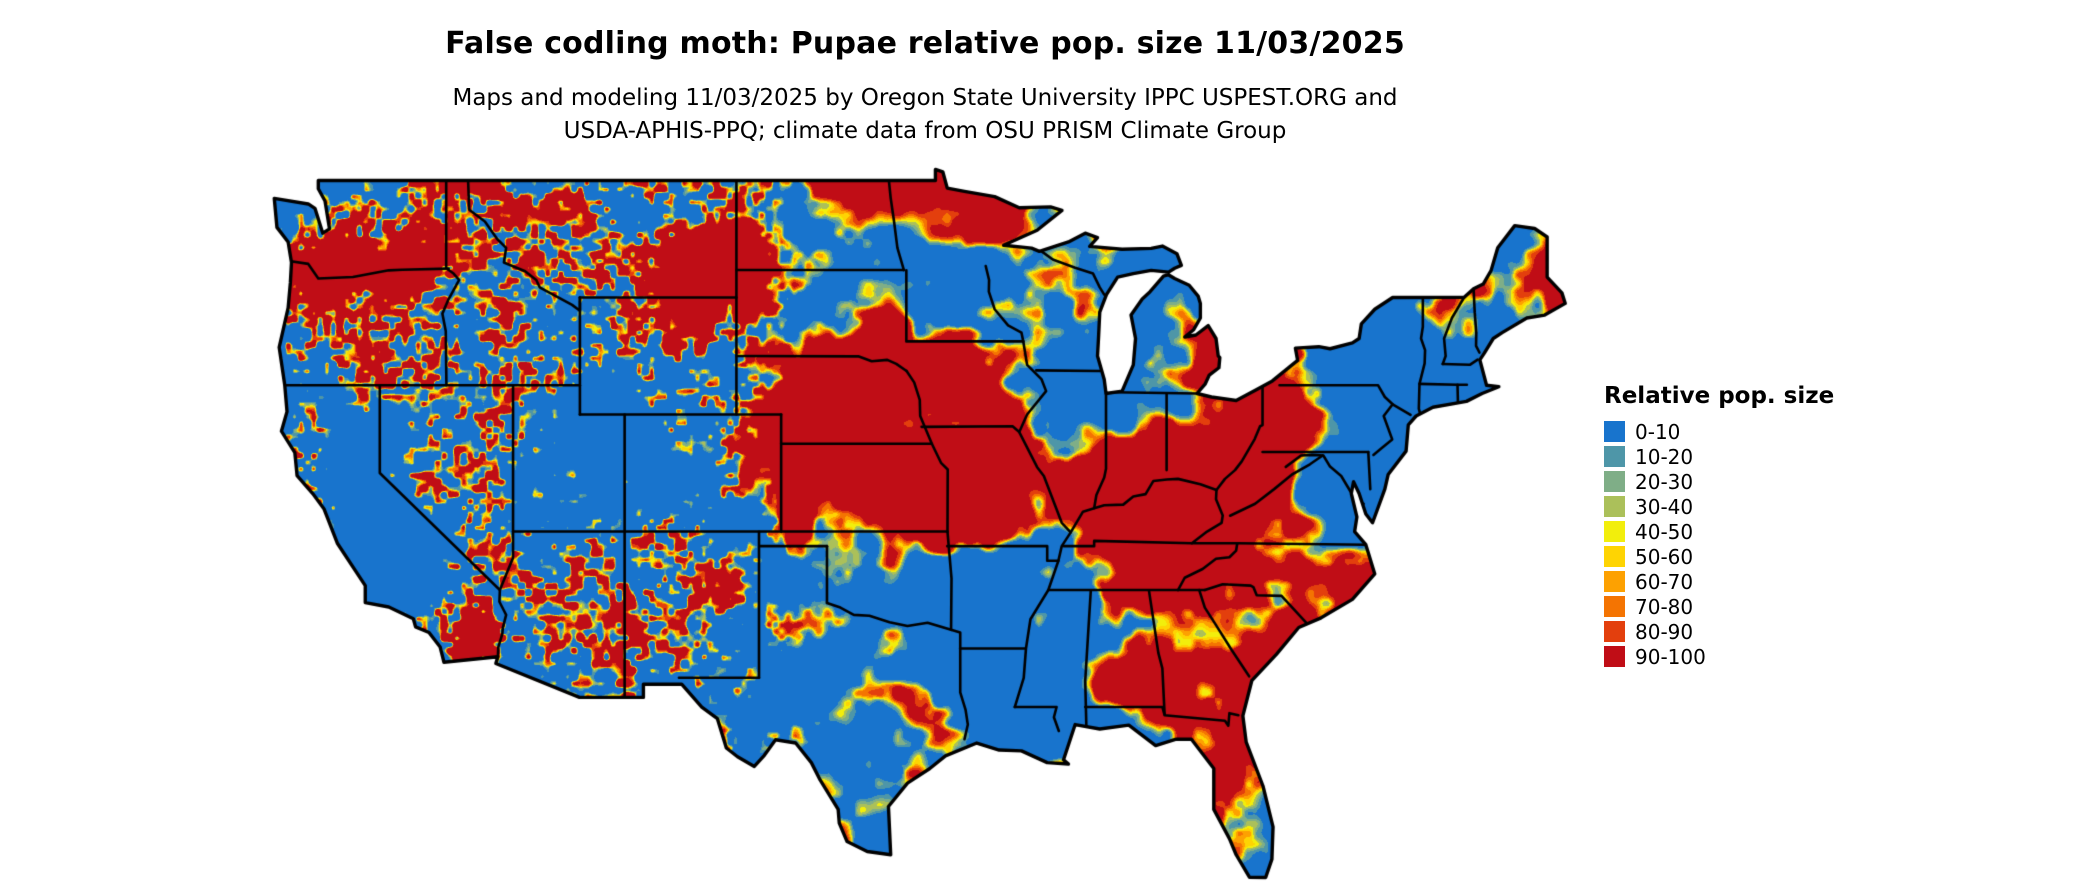 This screenshot has height=892, width=2100. Describe the element at coordinates (1719, 606) in the screenshot. I see `legend-item: 70-80` at that location.